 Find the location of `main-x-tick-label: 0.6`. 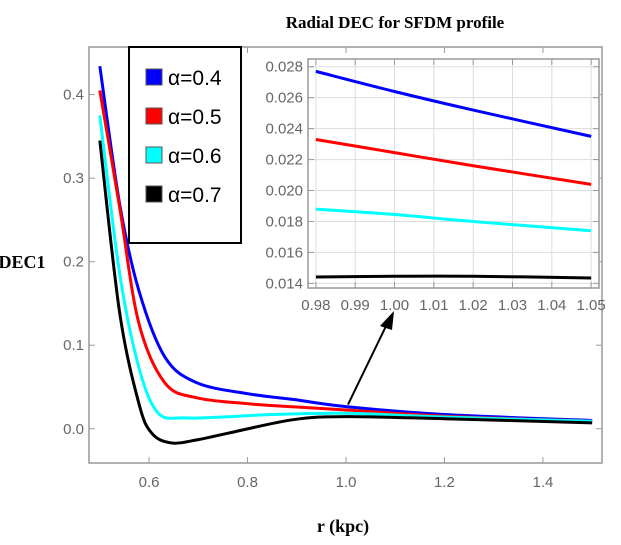

main-x-tick-label: 0.6 is located at coordinates (149, 482).